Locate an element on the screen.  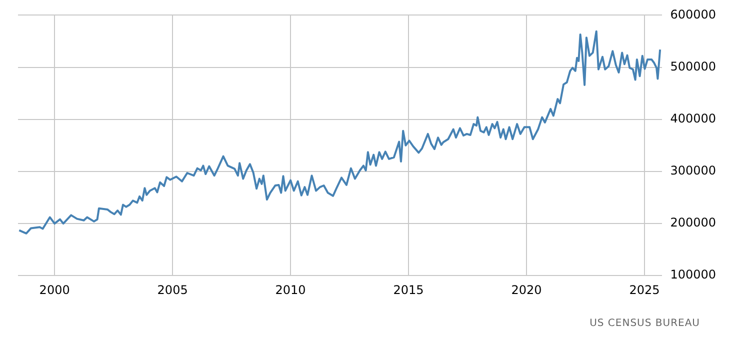
x-tick-label: 2010 is located at coordinates (290, 289).